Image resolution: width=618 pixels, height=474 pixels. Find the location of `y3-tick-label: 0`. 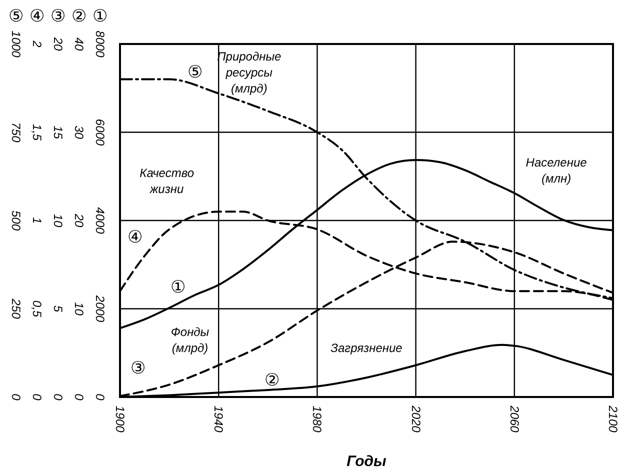

y3-tick-label: 0 is located at coordinates (58, 397).